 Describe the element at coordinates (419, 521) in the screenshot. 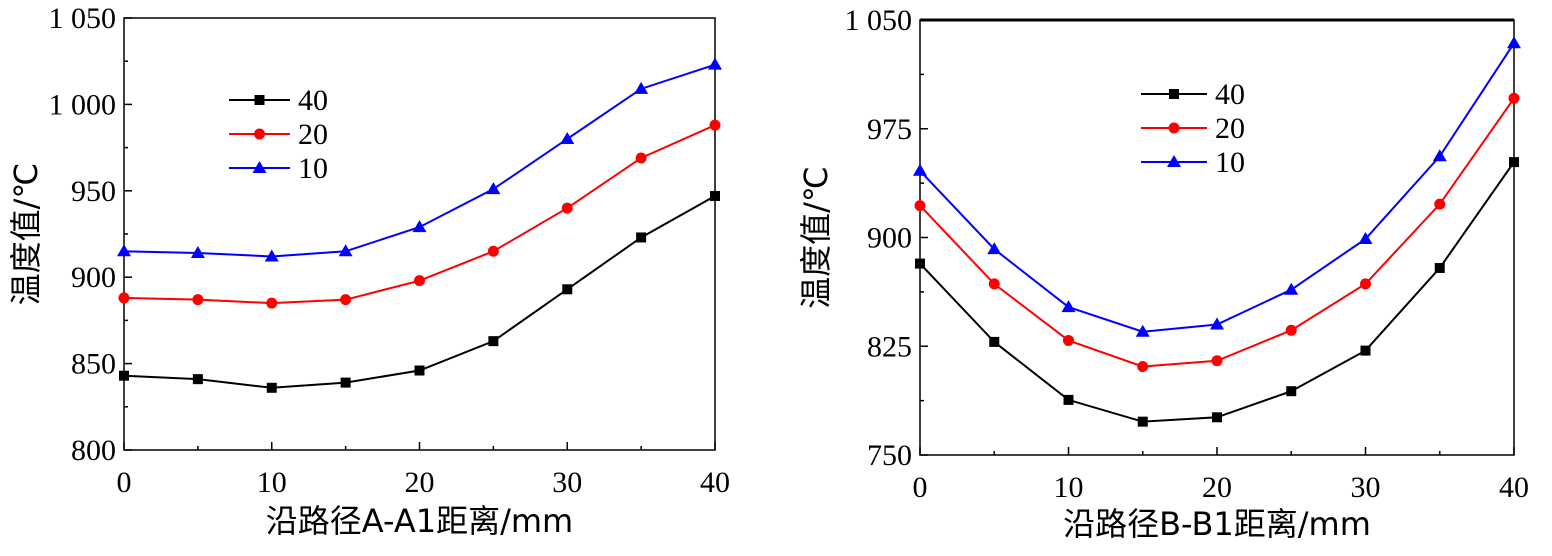

I see `x-axis-title: 沿路径A-A1距离/mm` at that location.